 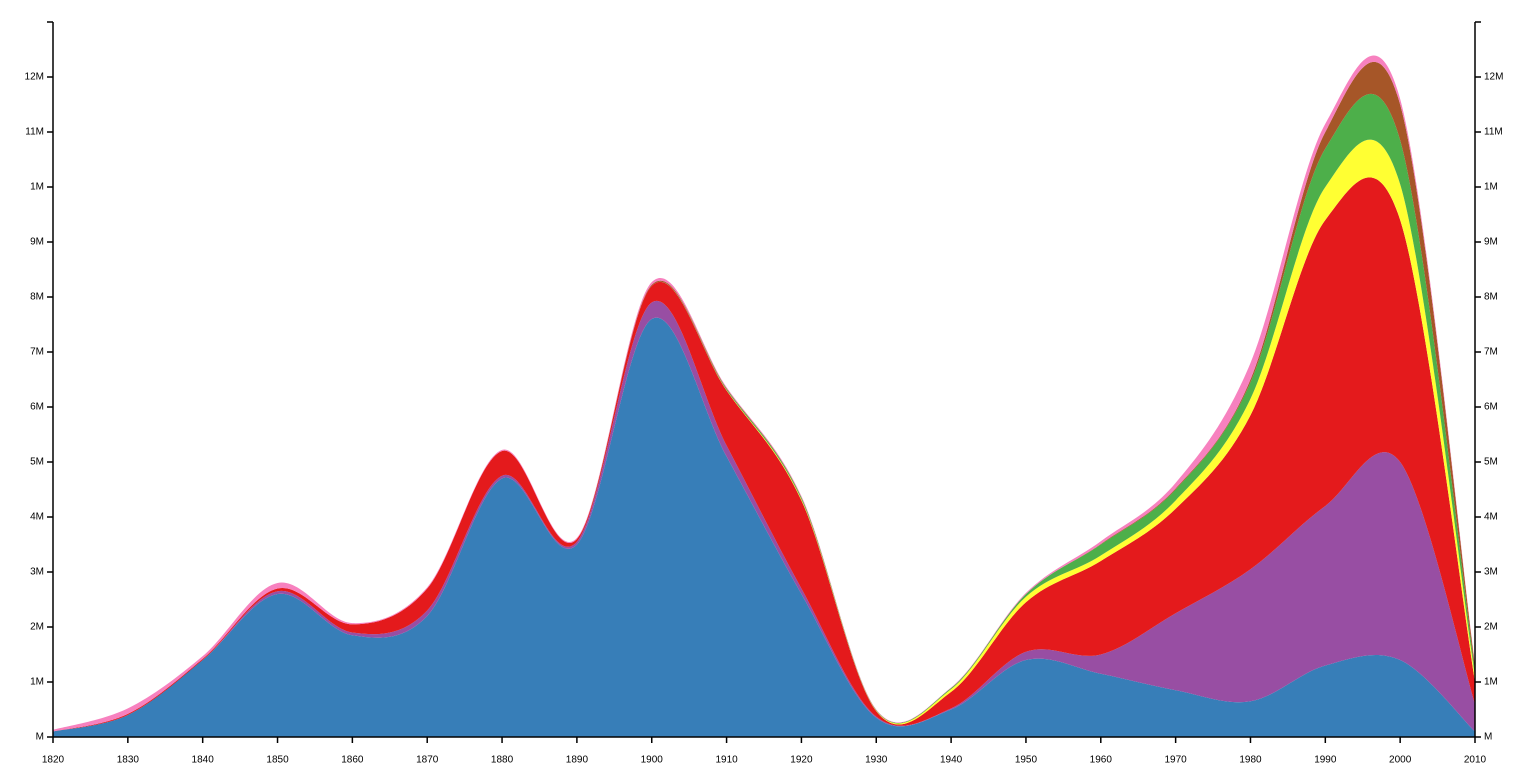 What do you see at coordinates (876, 760) in the screenshot?
I see `x-tick-label: 1930` at bounding box center [876, 760].